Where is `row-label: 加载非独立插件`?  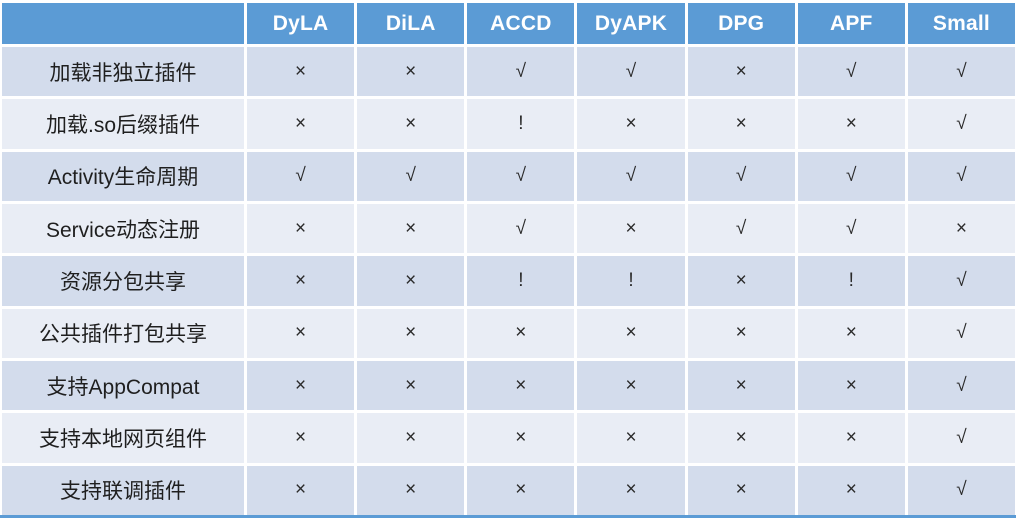 row-label: 加载非独立插件 is located at coordinates (123, 72).